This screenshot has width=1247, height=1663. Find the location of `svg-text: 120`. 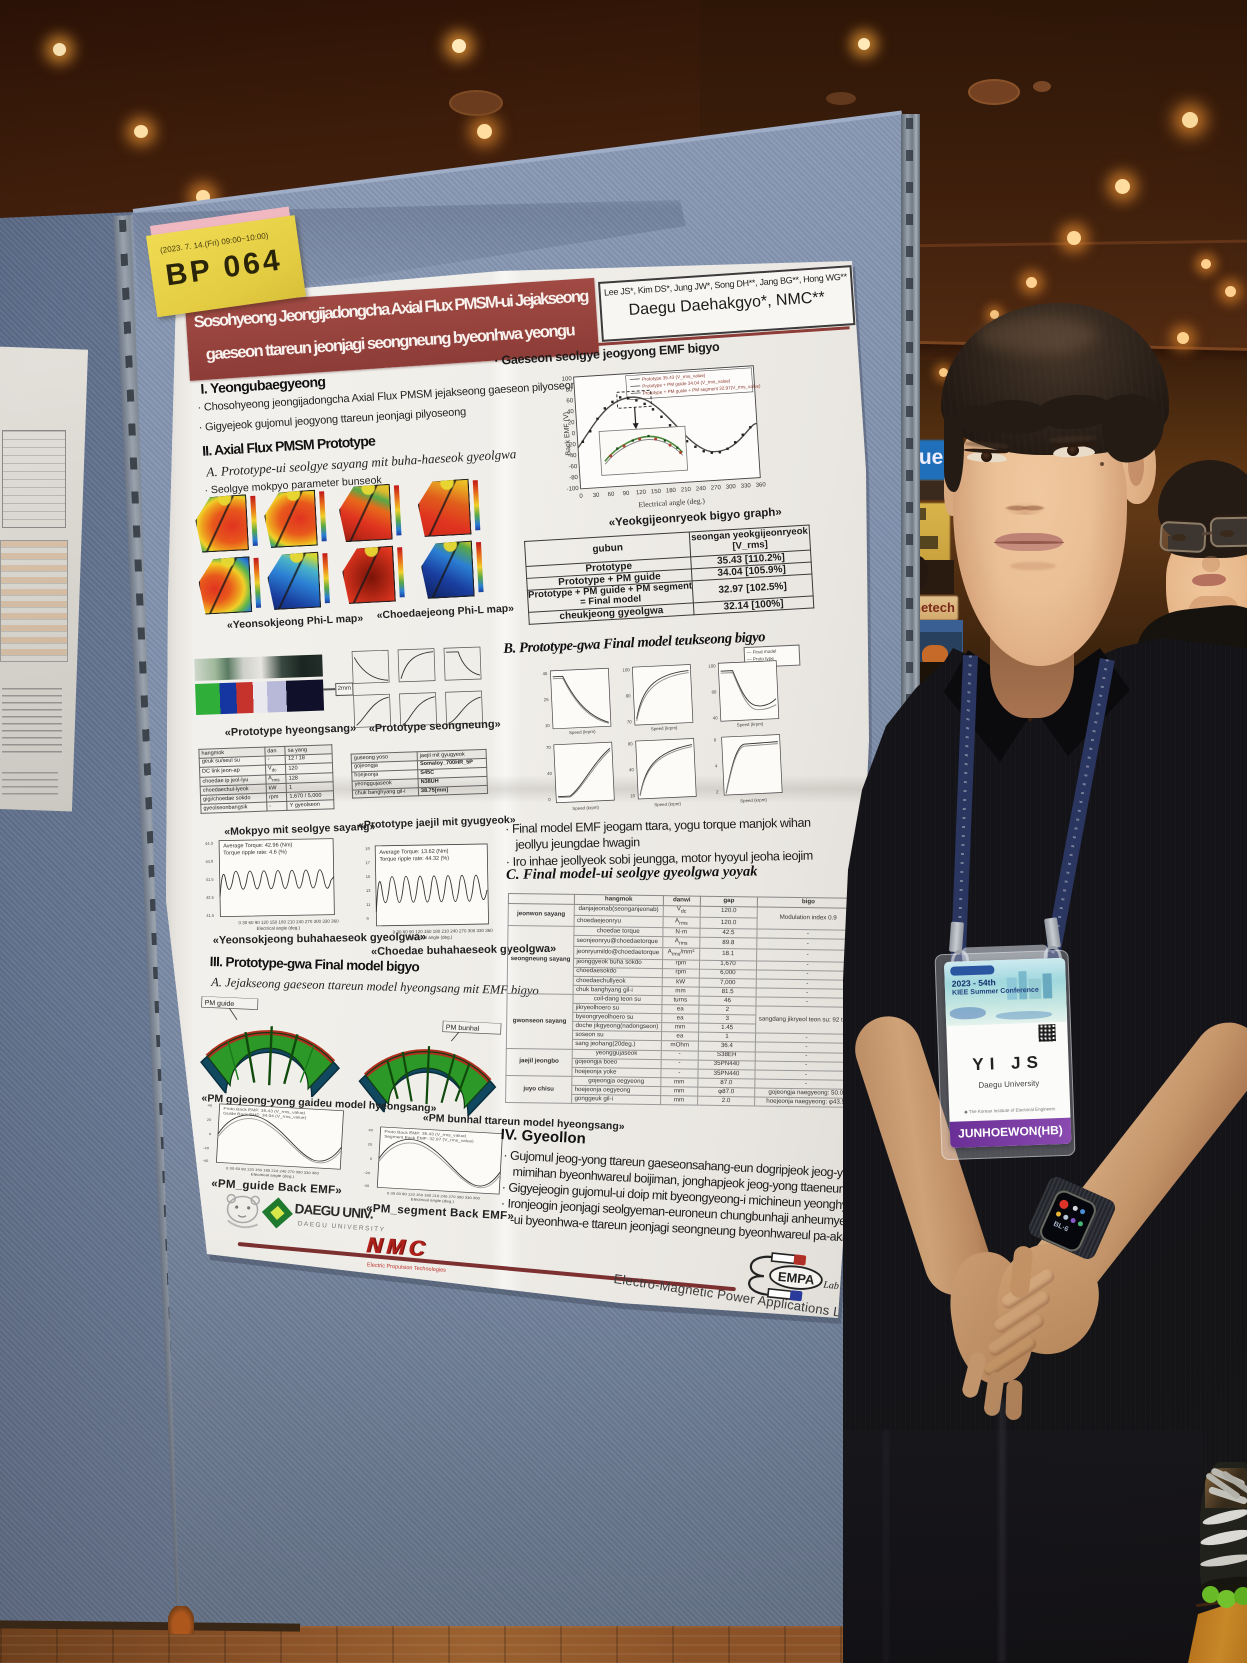

svg-text: 120 is located at coordinates (641, 493).